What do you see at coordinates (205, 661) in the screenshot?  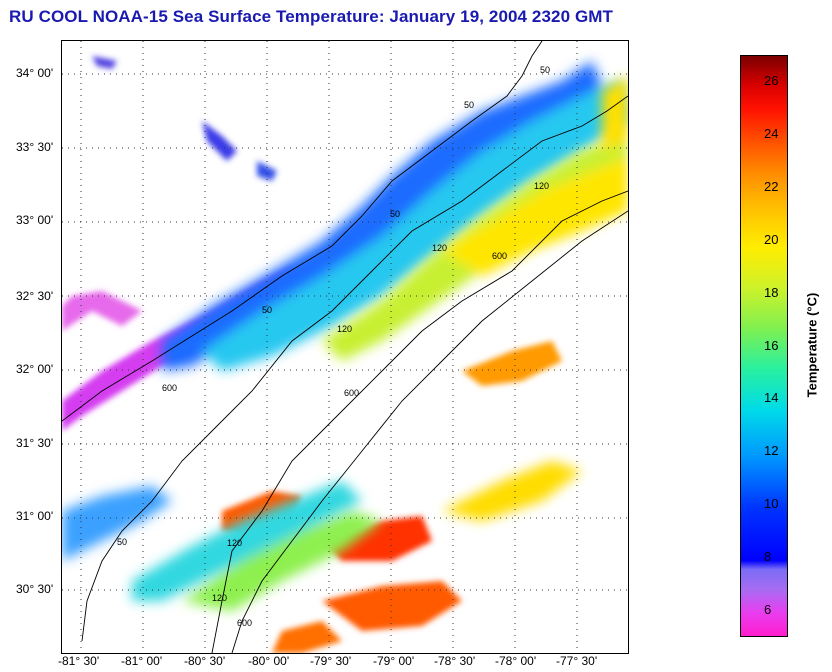 I see `lon-label: -80° 30'` at bounding box center [205, 661].